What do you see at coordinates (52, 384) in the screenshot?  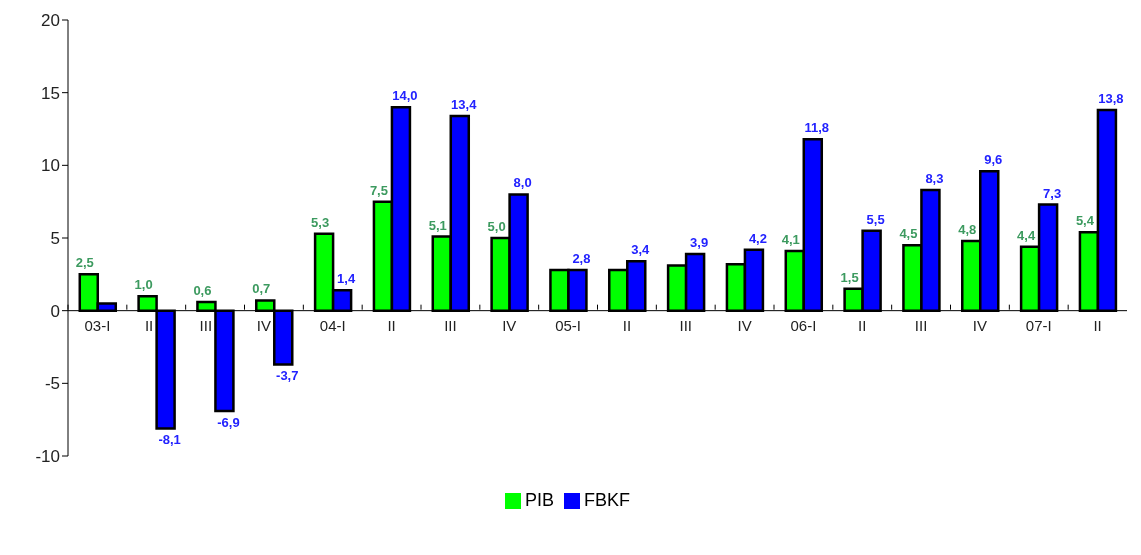 I see `y-tick-label: -5` at bounding box center [52, 384].